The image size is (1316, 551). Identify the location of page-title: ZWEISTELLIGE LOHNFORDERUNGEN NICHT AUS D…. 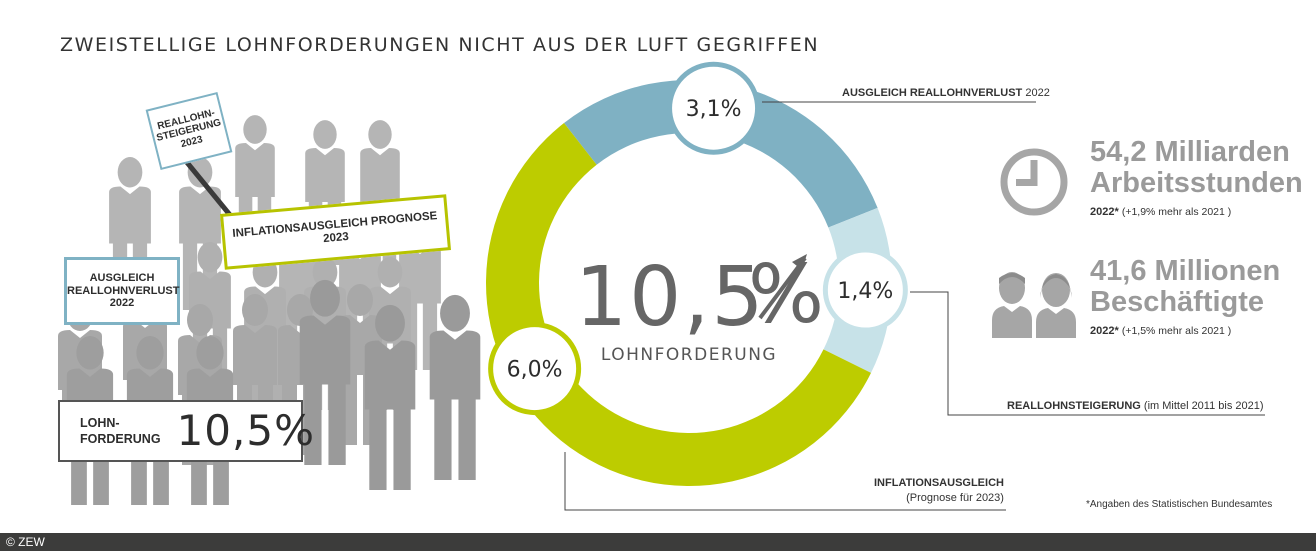
(440, 45).